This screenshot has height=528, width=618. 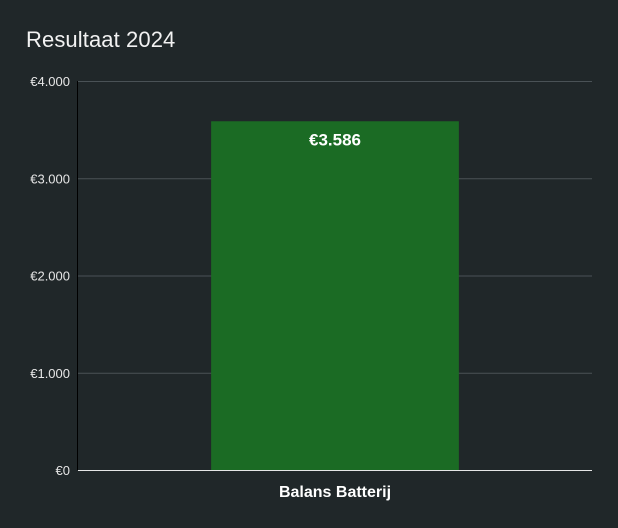 I want to click on x-category-label: Balans Batterij, so click(x=335, y=492).